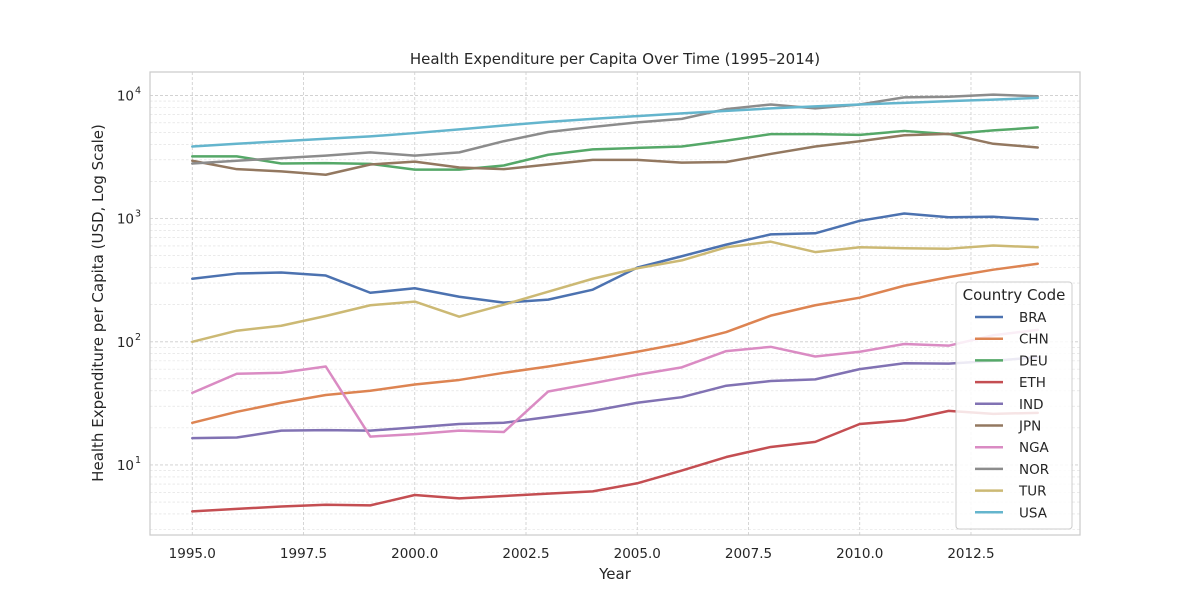 The height and width of the screenshot is (600, 1200). Describe the element at coordinates (615, 154) in the screenshot. I see `series-line-jpn` at that location.